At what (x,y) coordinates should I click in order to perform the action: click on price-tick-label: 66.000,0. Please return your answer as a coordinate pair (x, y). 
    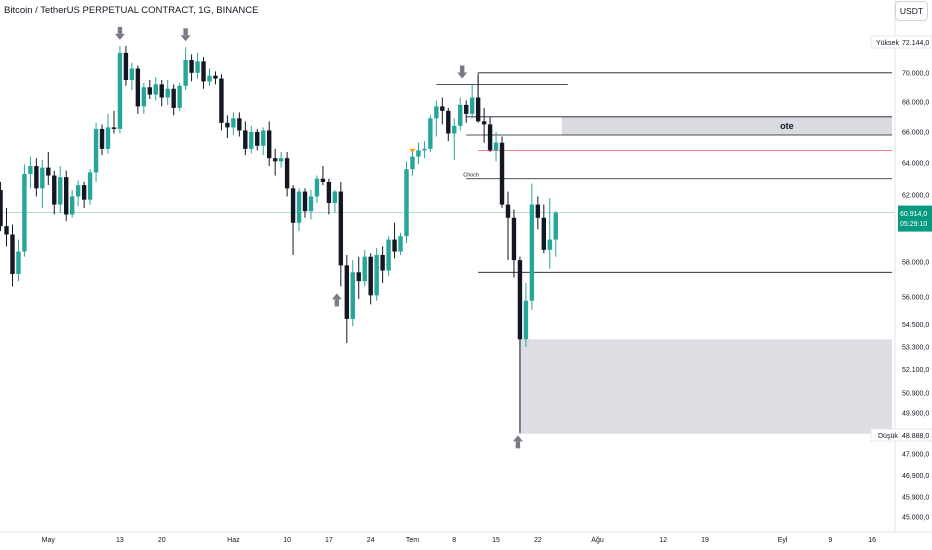
    Looking at the image, I should click on (915, 132).